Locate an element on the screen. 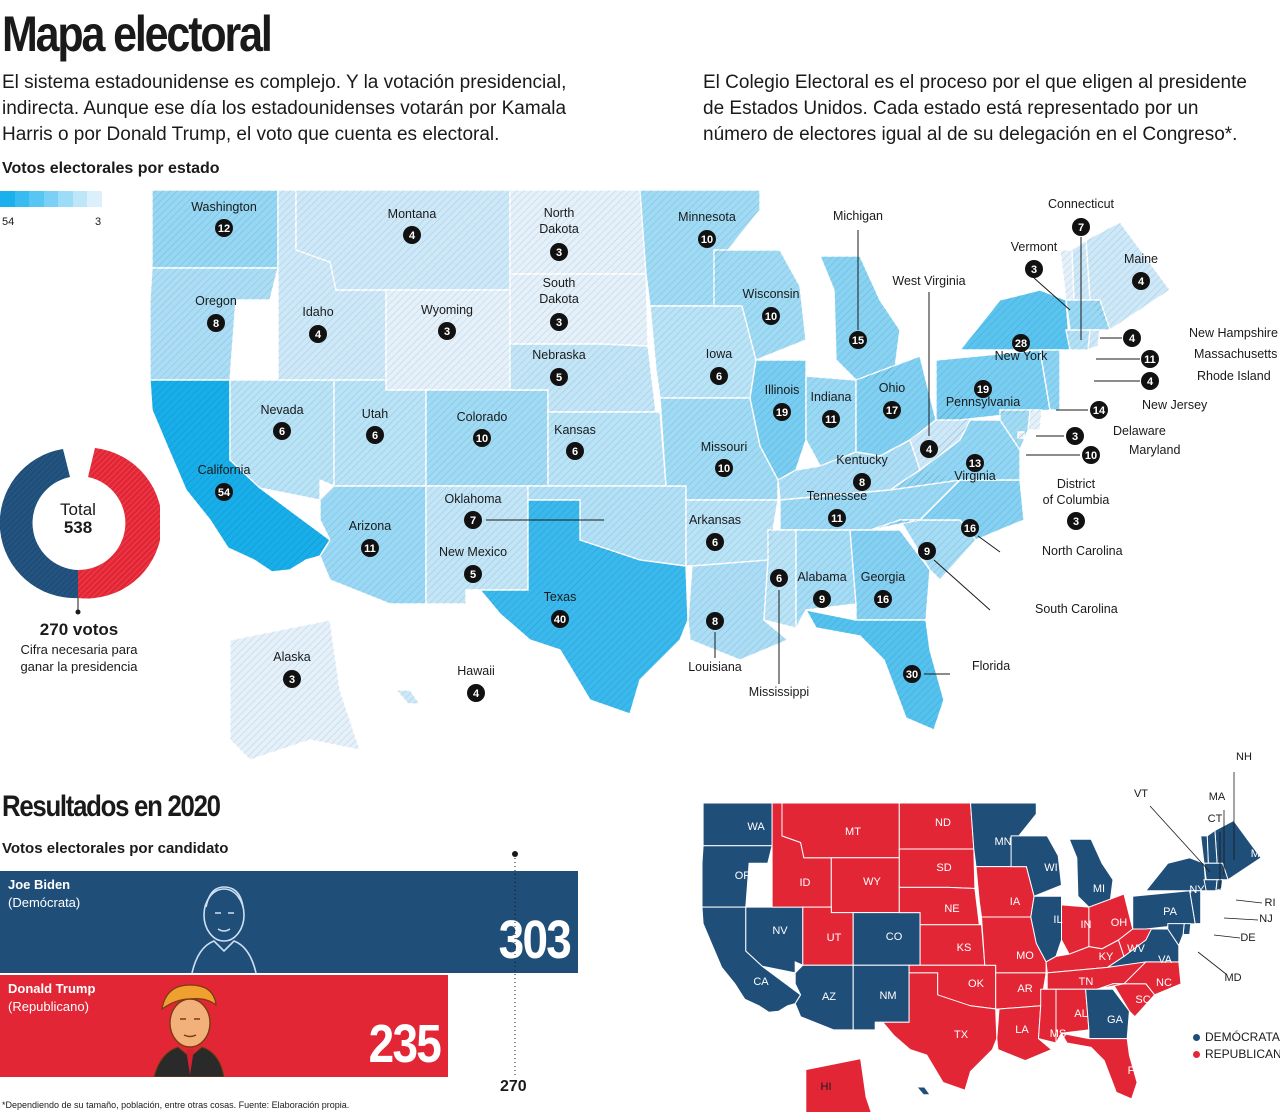 This screenshot has width=1280, height=1112. result-callout-vt: VT is located at coordinates (1141, 794).